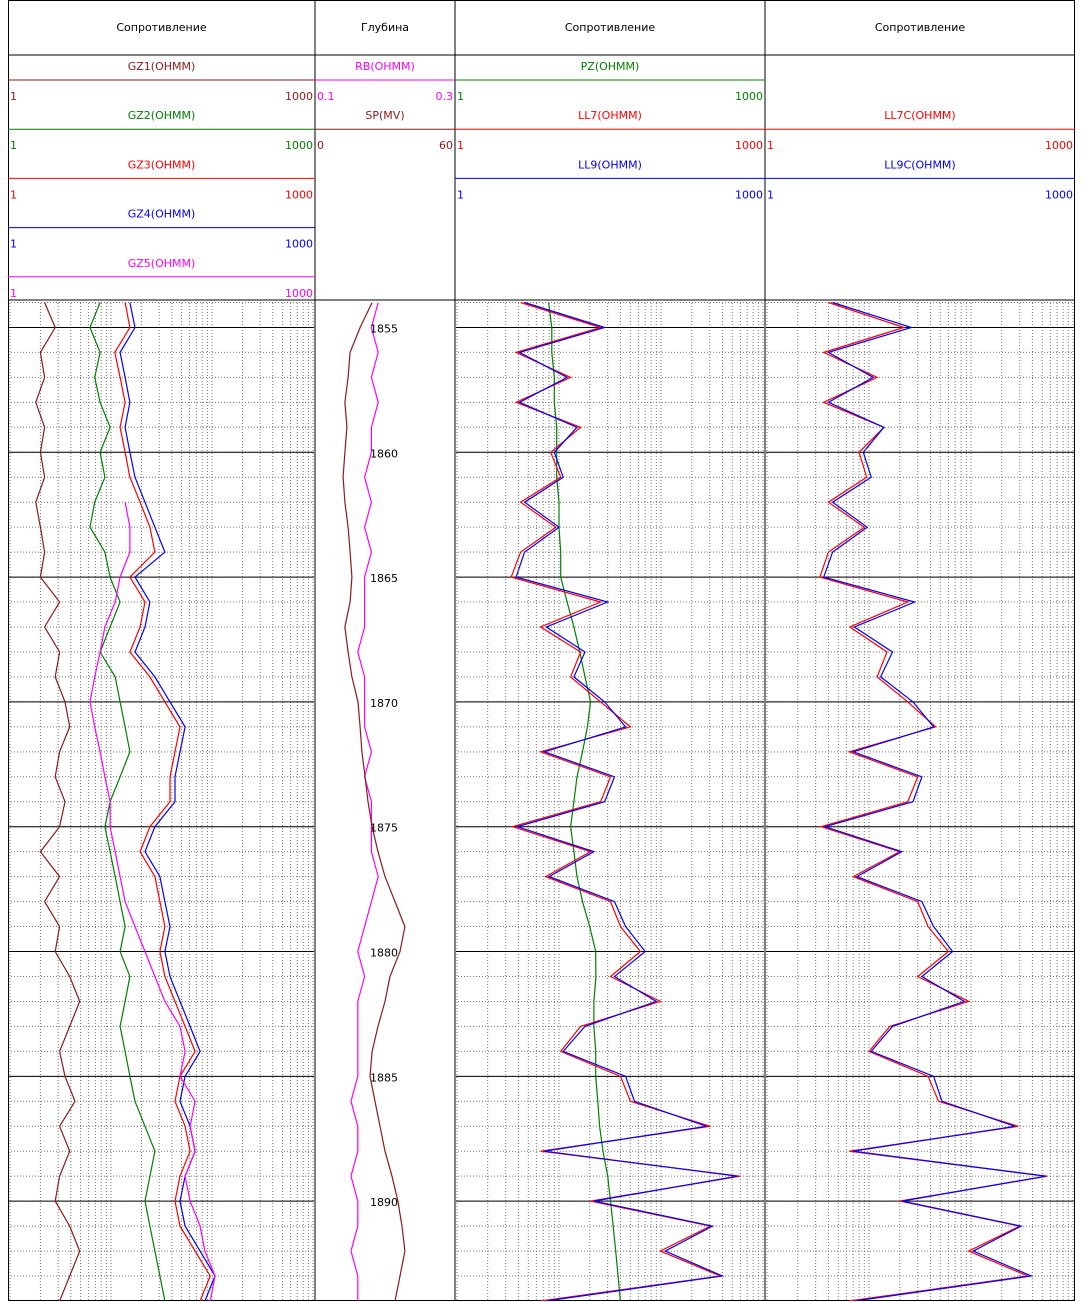 This screenshot has width=1085, height=1302. I want to click on curve-name: LL9C(OHMM), so click(919, 164).